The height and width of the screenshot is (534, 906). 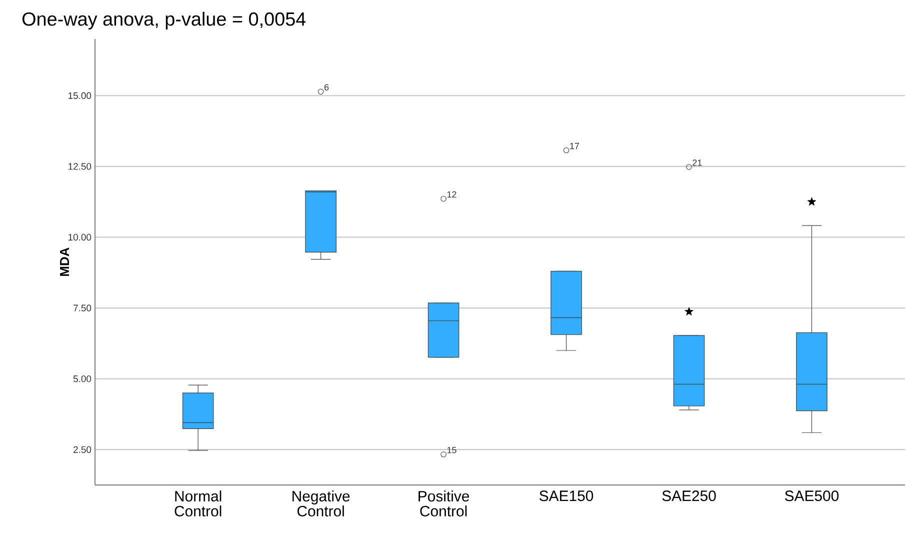 I want to click on y-tick-label: 2.50, so click(x=83, y=449).